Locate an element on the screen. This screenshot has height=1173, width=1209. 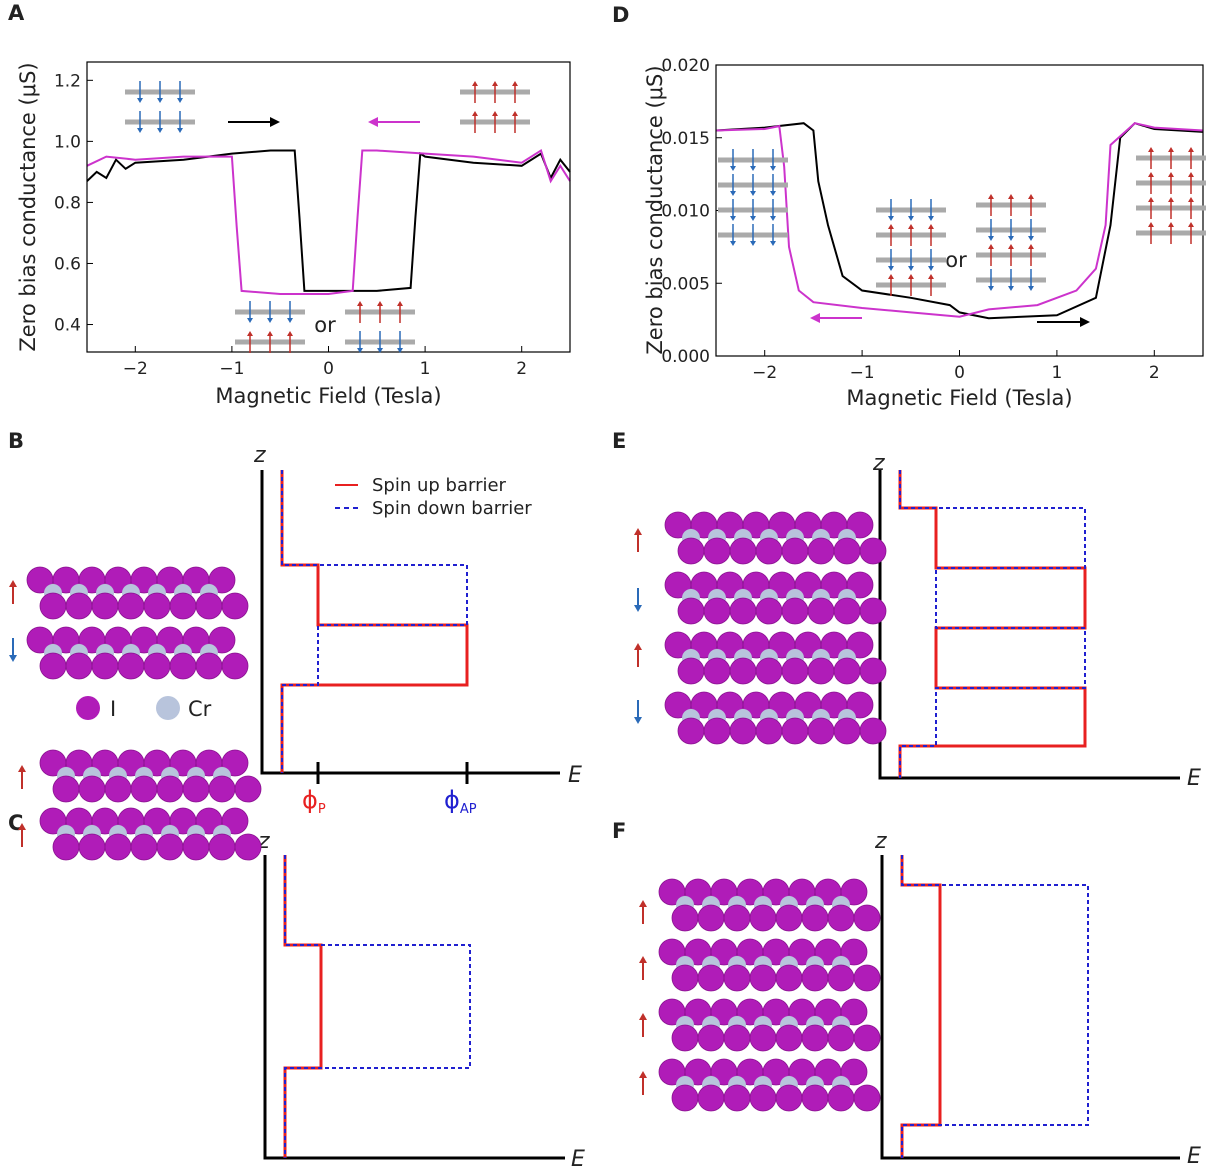
plot-frame is located at coordinates (328, 207).